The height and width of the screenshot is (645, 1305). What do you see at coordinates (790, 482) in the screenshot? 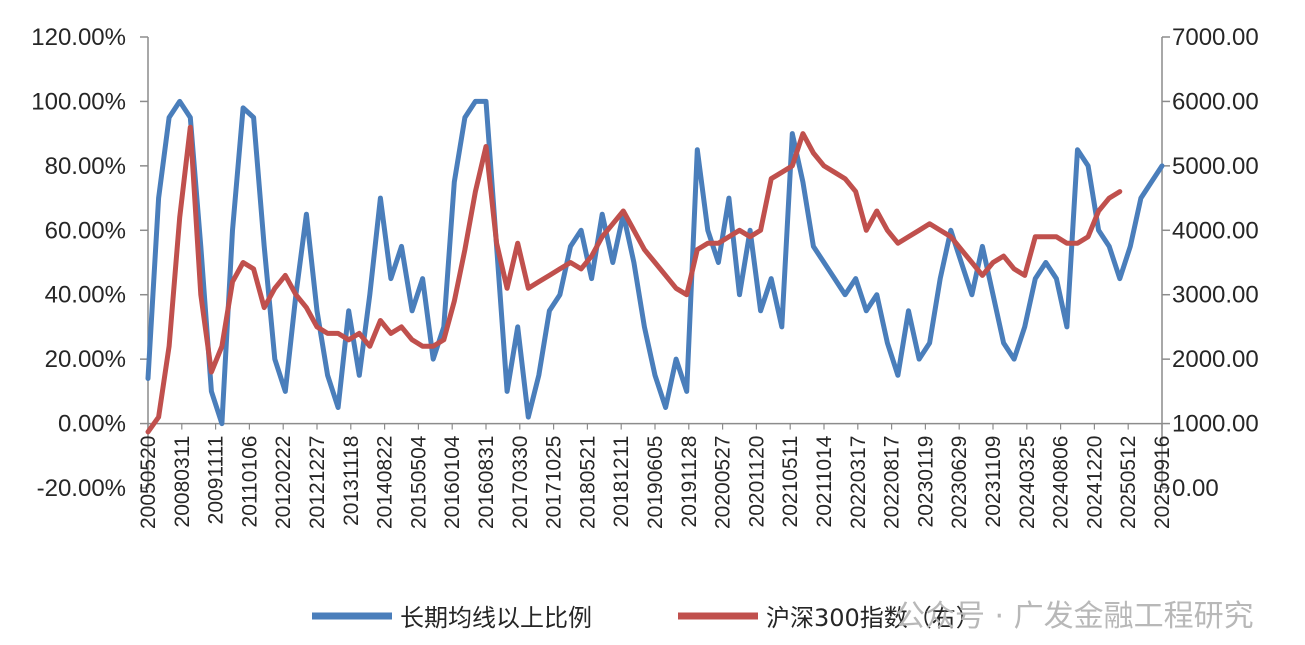
I see `x-tick-label: 20210511` at bounding box center [790, 482].